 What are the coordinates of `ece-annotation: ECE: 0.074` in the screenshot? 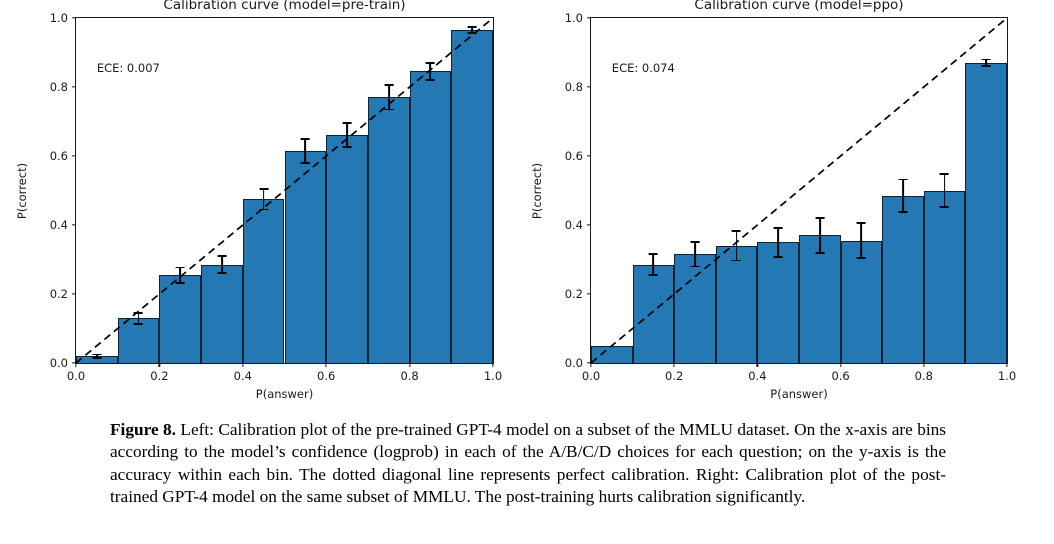 It's located at (643, 68).